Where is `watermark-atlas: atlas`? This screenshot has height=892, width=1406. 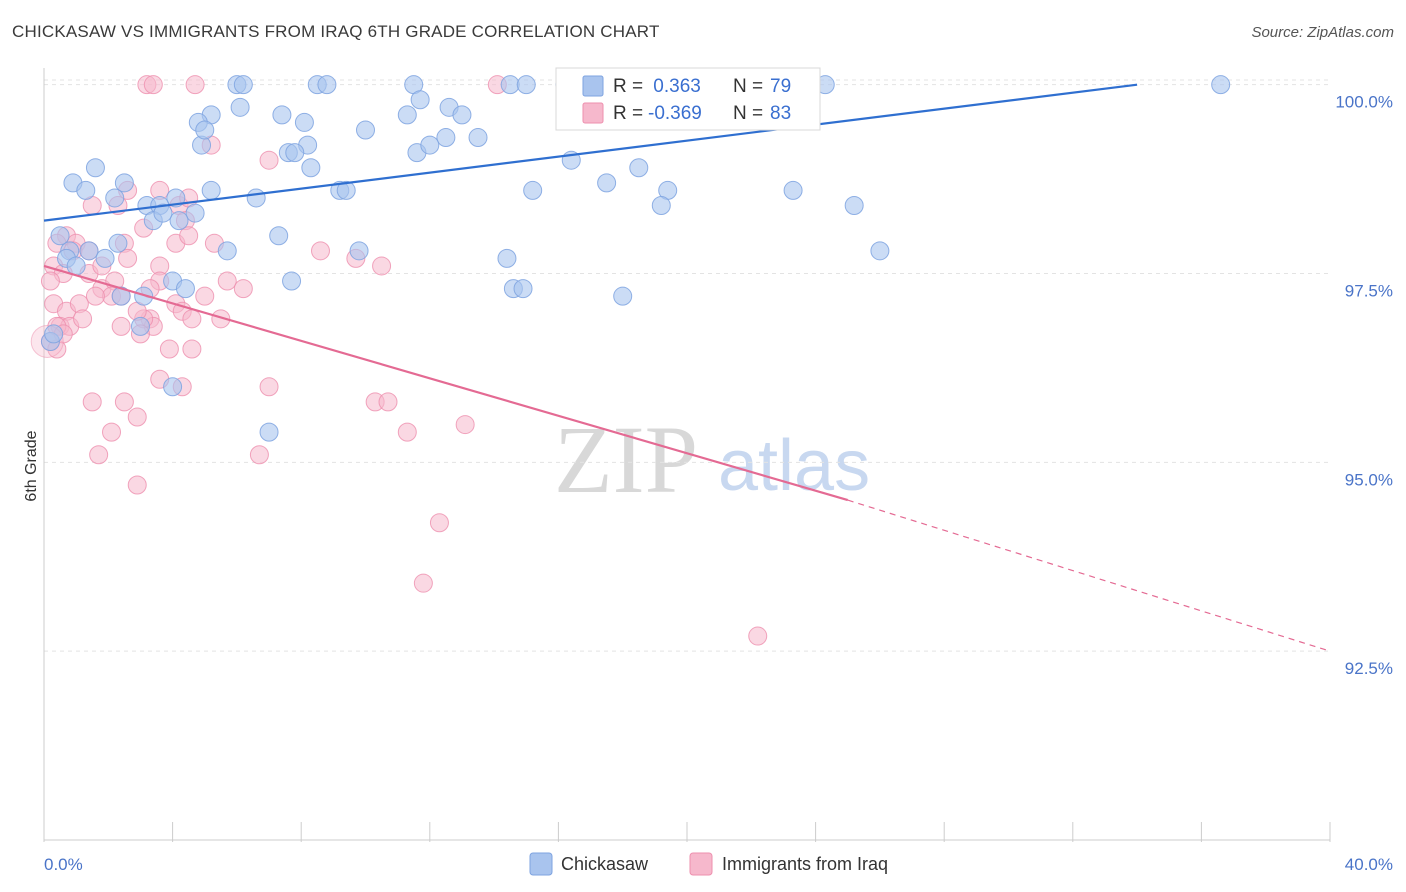
watermark-atlas: atlas is located at coordinates (794, 466).